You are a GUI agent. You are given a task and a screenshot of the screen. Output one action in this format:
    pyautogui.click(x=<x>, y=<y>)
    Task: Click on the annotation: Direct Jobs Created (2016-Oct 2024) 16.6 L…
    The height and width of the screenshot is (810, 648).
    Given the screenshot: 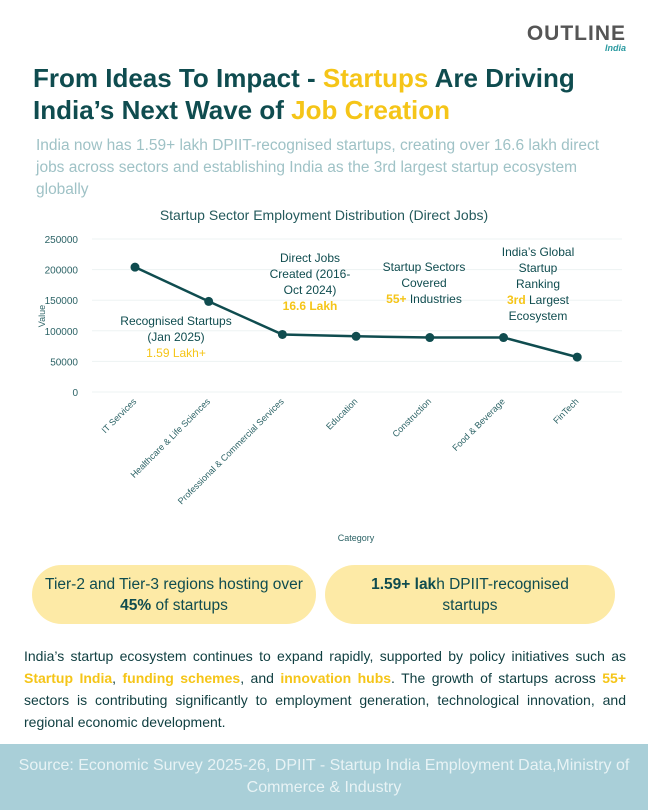 What is the action you would take?
    pyautogui.click(x=310, y=282)
    